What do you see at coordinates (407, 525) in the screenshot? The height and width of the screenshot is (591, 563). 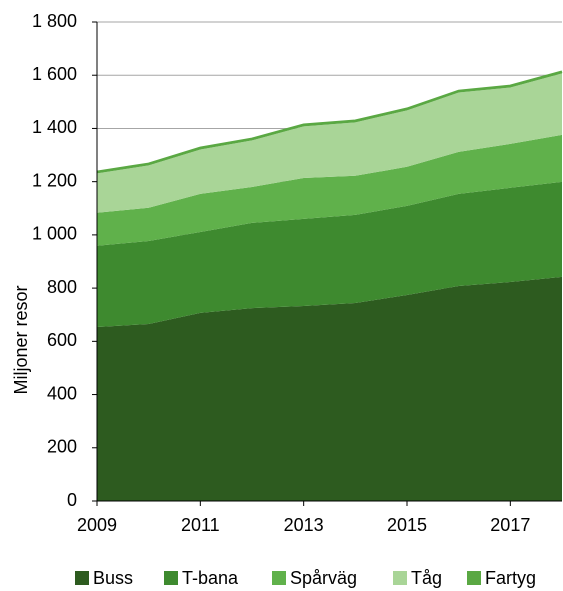 I see `x-tick-label: 2015` at bounding box center [407, 525].